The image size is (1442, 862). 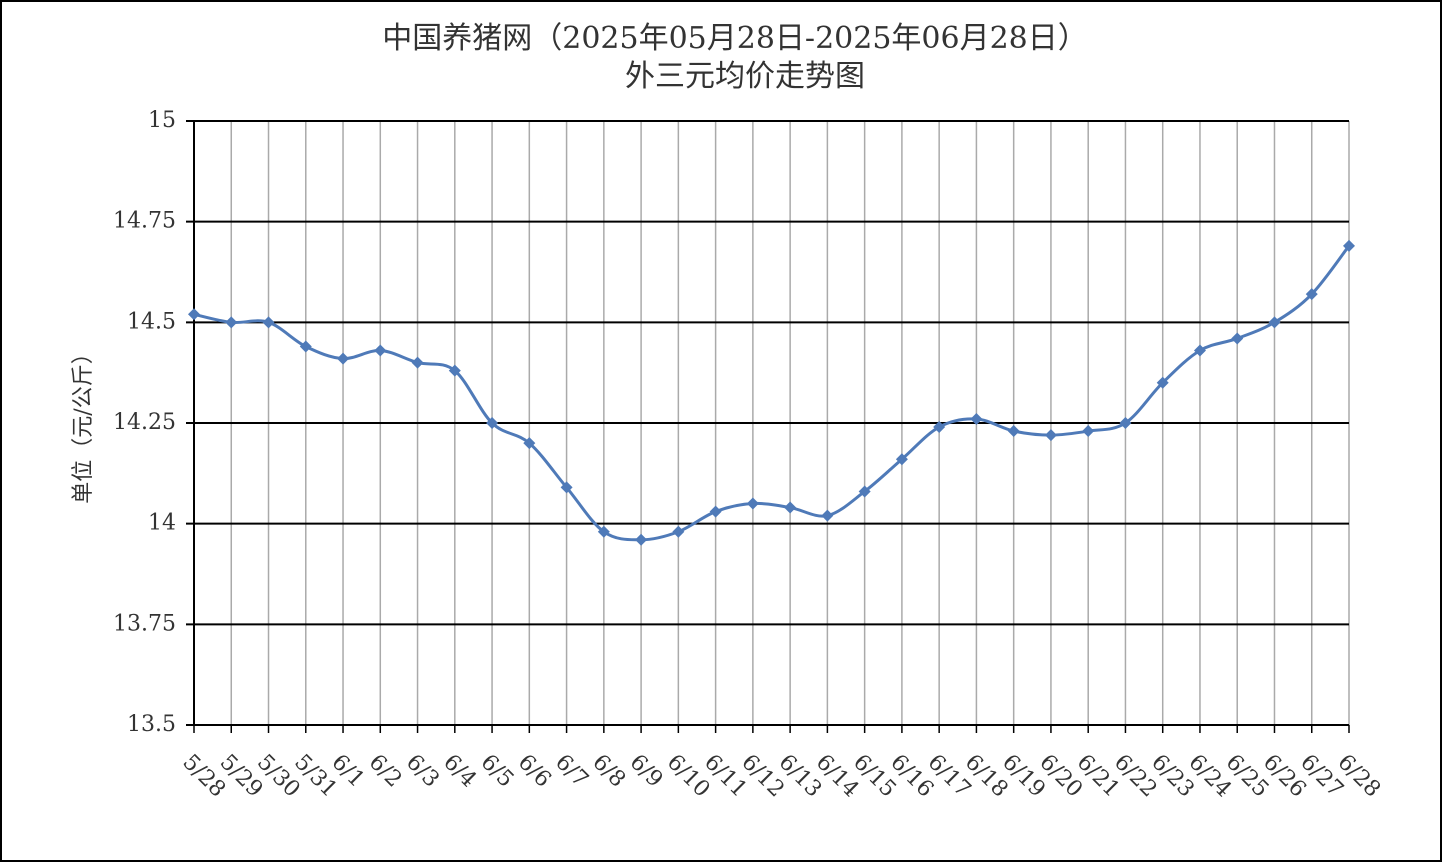 I want to click on y-tick-label: 14.5, so click(x=151, y=321).